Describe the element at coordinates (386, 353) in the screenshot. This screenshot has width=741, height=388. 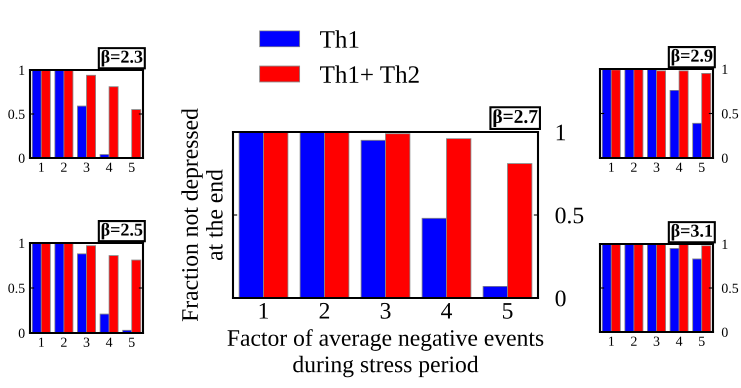
I see `x-axis-title: Factor of average negative events during stress period` at that location.